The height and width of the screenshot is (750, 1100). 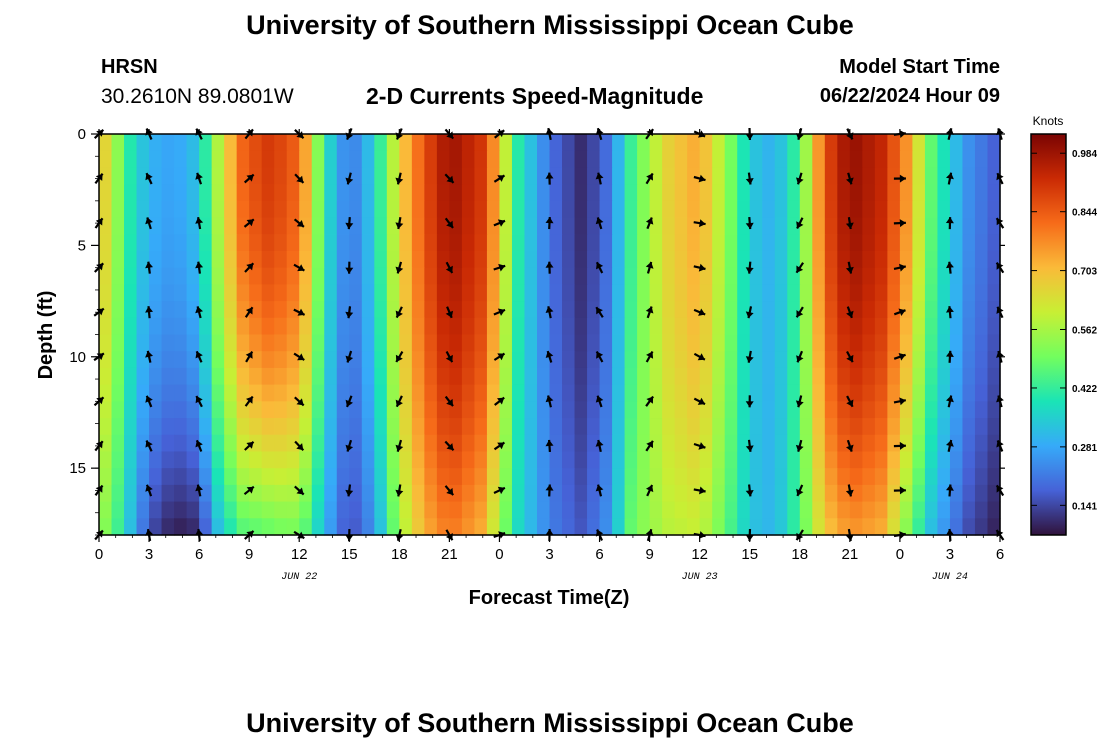 I want to click on x-tick-label: 3, so click(x=549, y=554).